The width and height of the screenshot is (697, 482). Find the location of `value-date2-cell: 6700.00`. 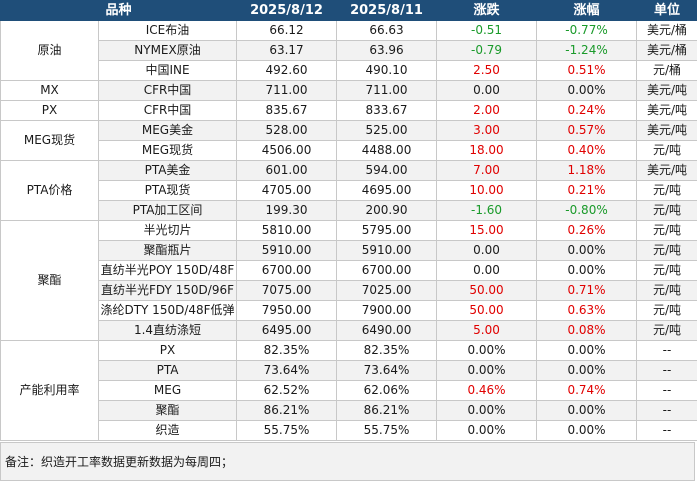

value-date2-cell: 6700.00 is located at coordinates (387, 270).